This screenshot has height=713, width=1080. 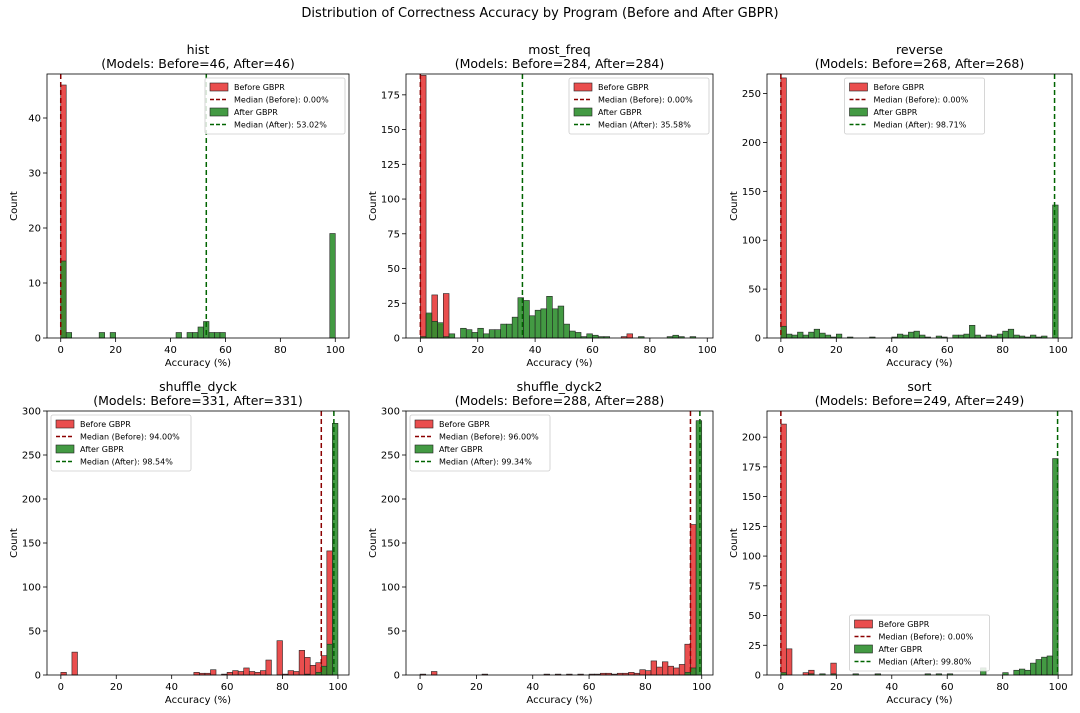 I want to click on y-tick-label: 50, so click(x=34, y=632).